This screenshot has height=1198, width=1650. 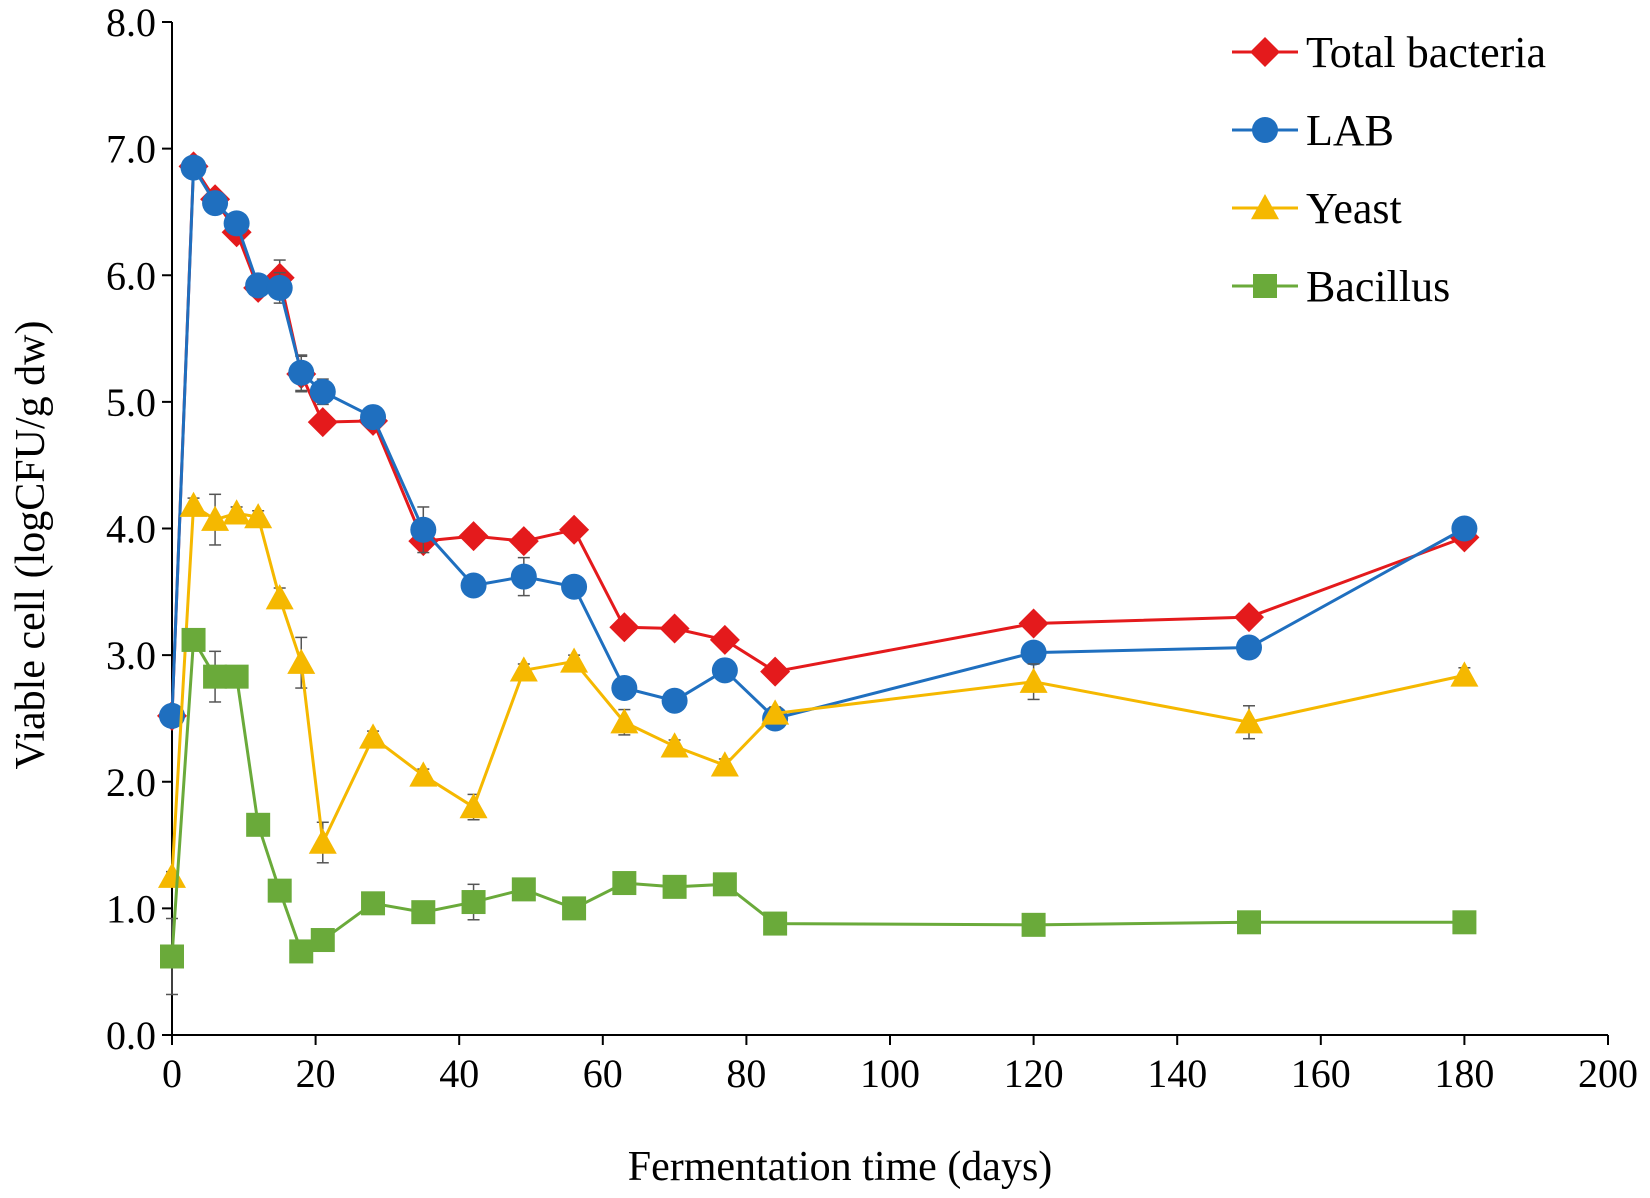 I want to click on y-tick-label: 6.0, so click(x=131, y=275).